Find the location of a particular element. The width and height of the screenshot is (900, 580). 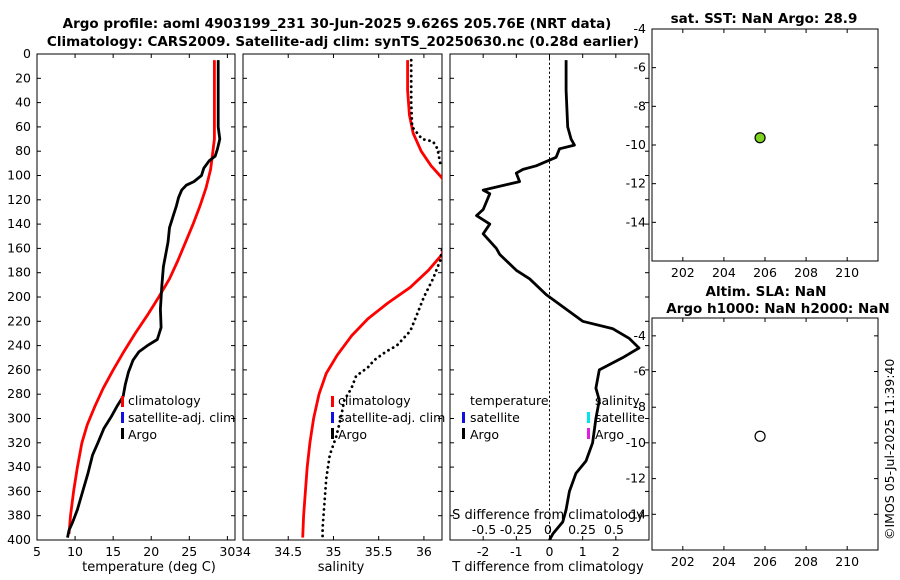

y-tick-label: 360 is located at coordinates (19, 490).